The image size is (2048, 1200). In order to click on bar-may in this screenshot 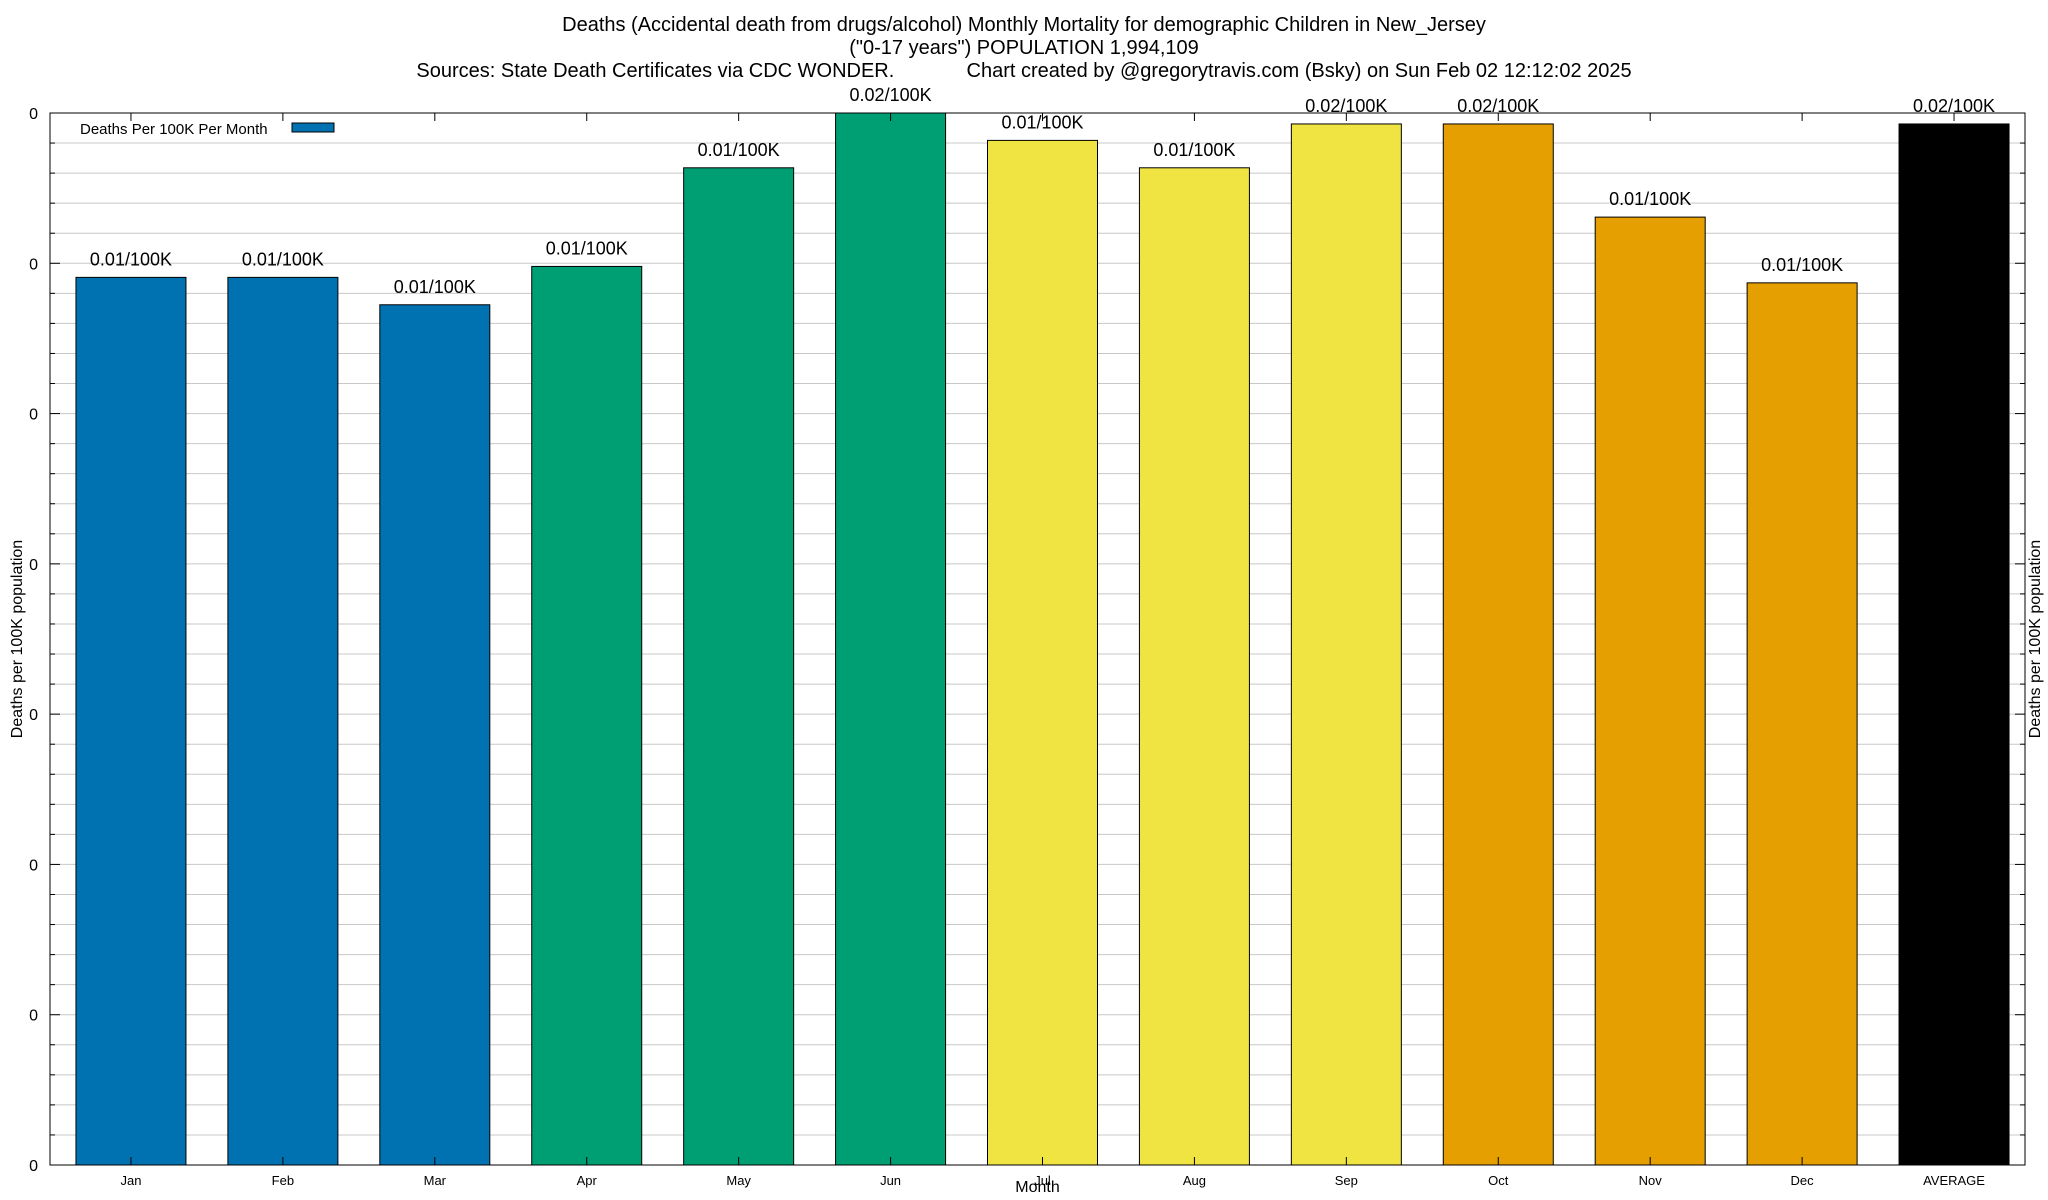, I will do `click(739, 666)`.